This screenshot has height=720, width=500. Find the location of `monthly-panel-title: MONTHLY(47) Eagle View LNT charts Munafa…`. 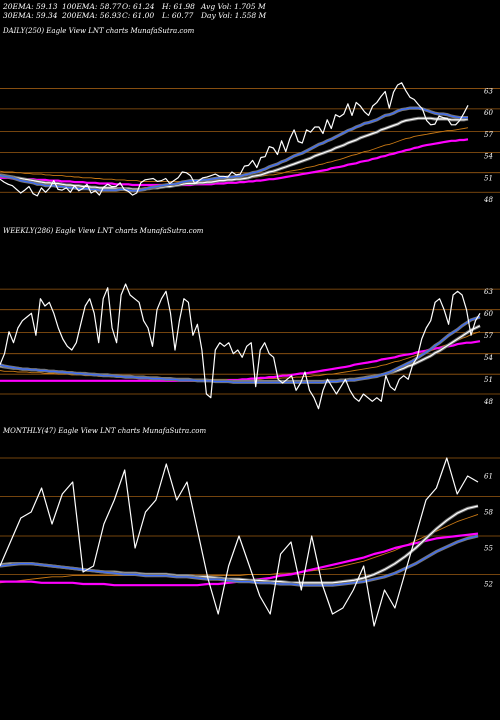

monthly-panel-title: MONTHLY(47) Eagle View LNT charts Munafa… is located at coordinates (105, 431).